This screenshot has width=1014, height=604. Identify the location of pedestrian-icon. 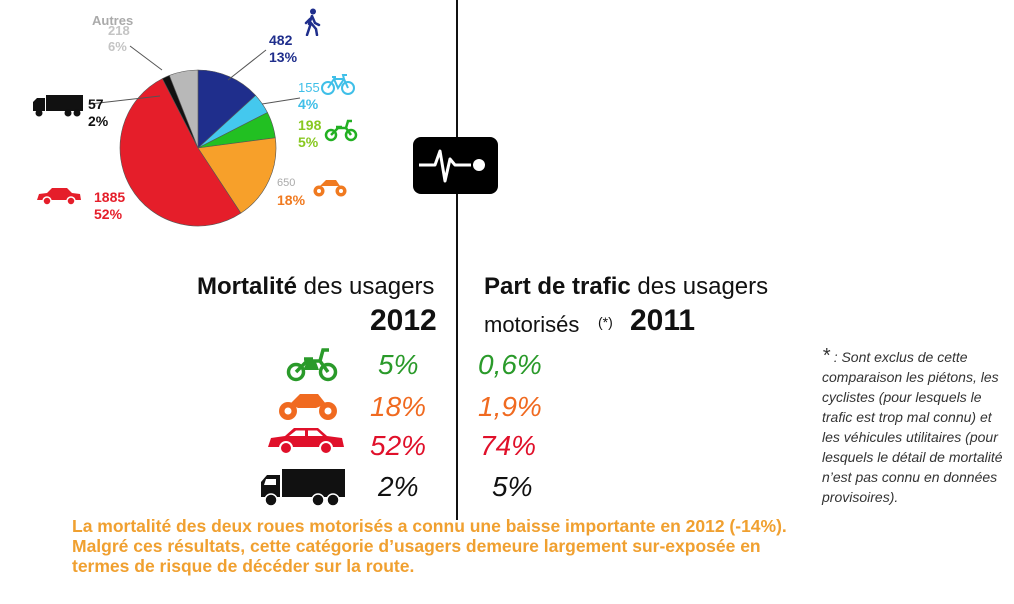
(312, 22).